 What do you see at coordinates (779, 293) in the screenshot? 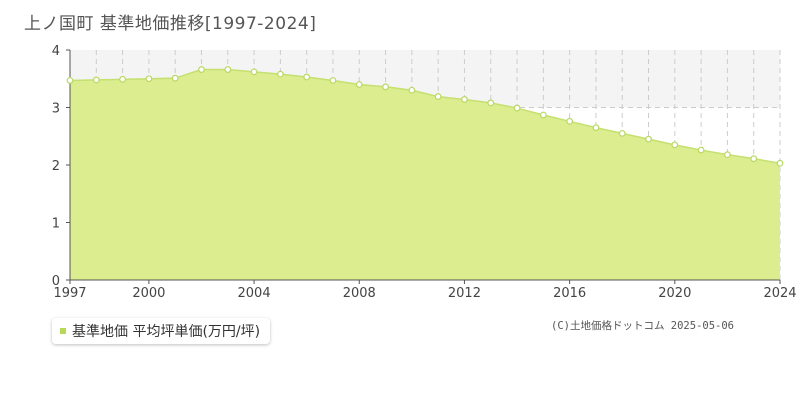
I see `x-tick-label: 2024` at bounding box center [779, 293].